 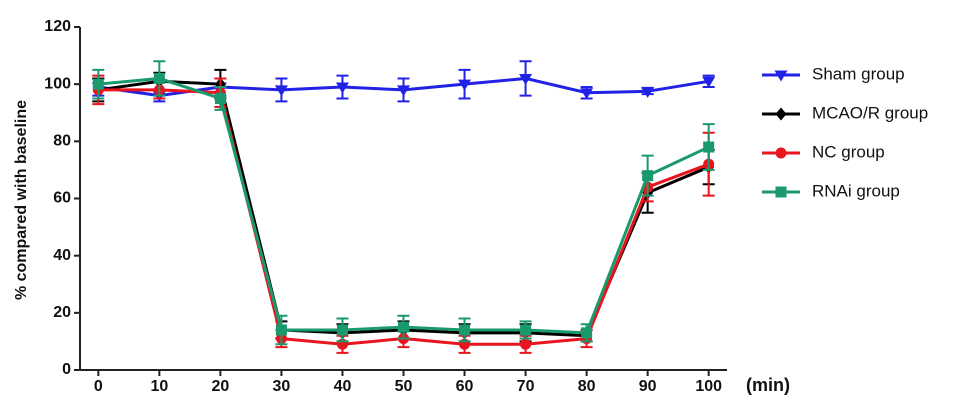 What do you see at coordinates (62, 141) in the screenshot?
I see `y-tick-label: 80` at bounding box center [62, 141].